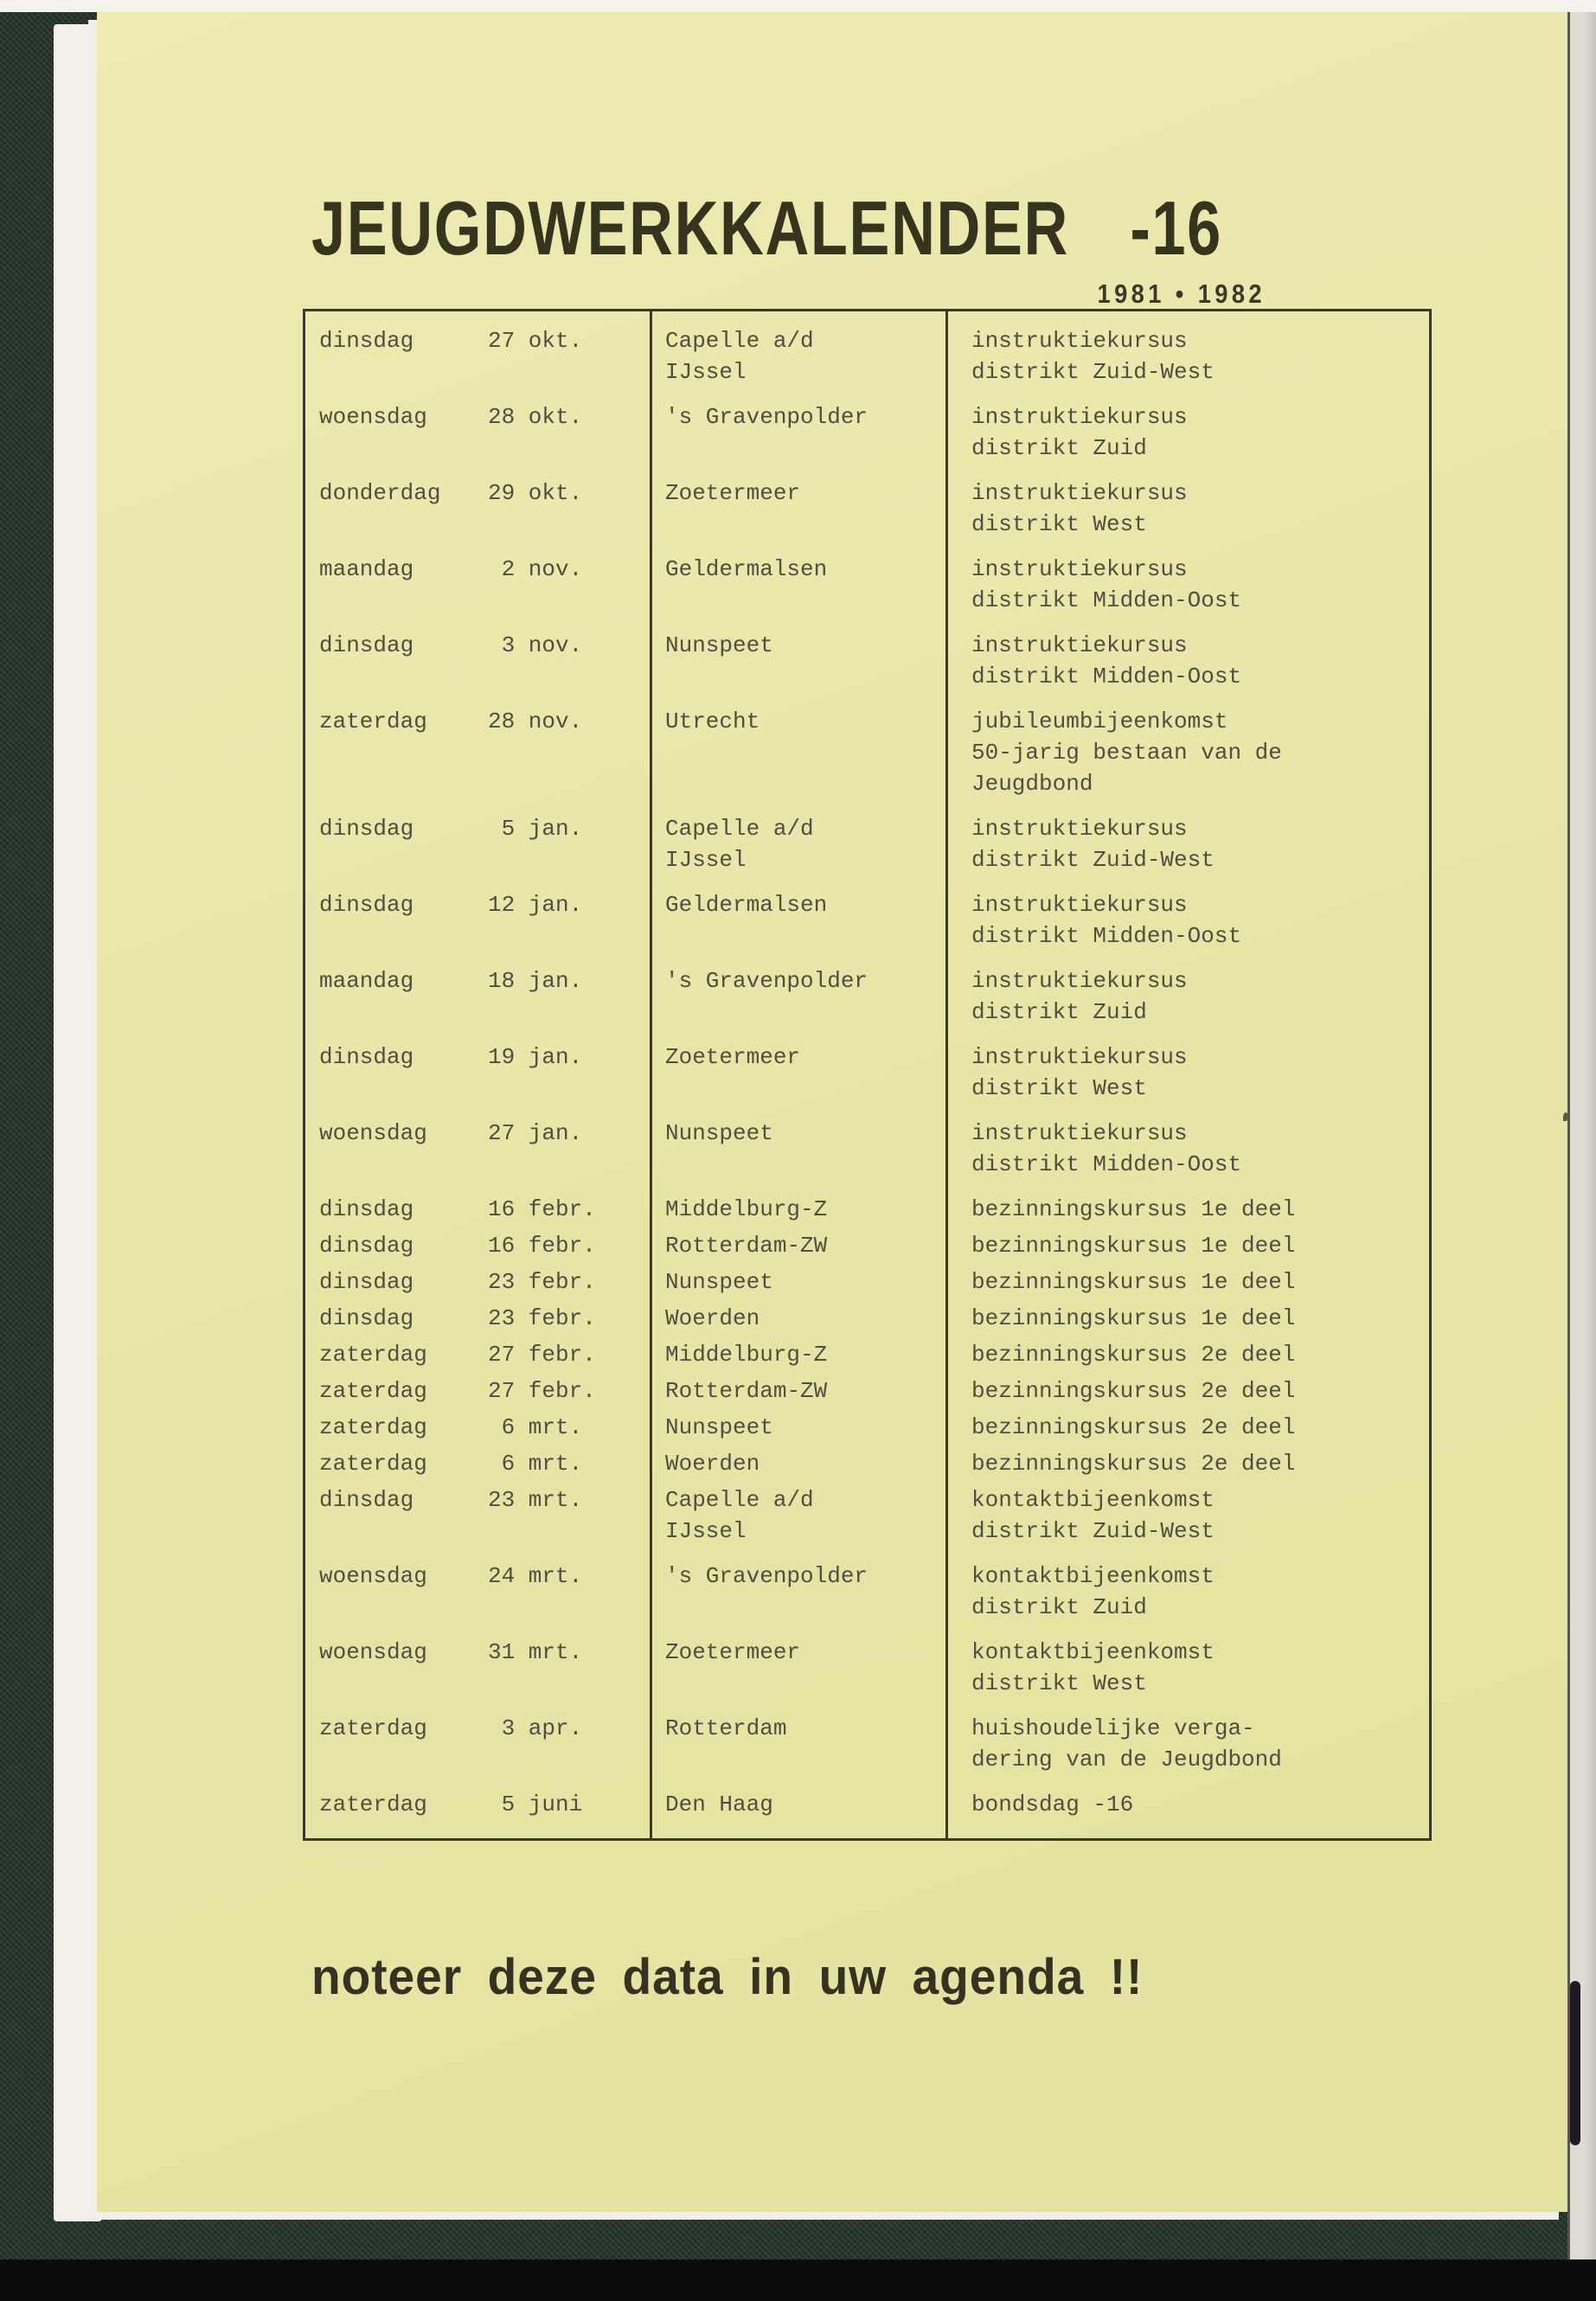 The height and width of the screenshot is (2301, 1596). What do you see at coordinates (535, 829) in the screenshot?
I see `event-date: 5 jan.` at bounding box center [535, 829].